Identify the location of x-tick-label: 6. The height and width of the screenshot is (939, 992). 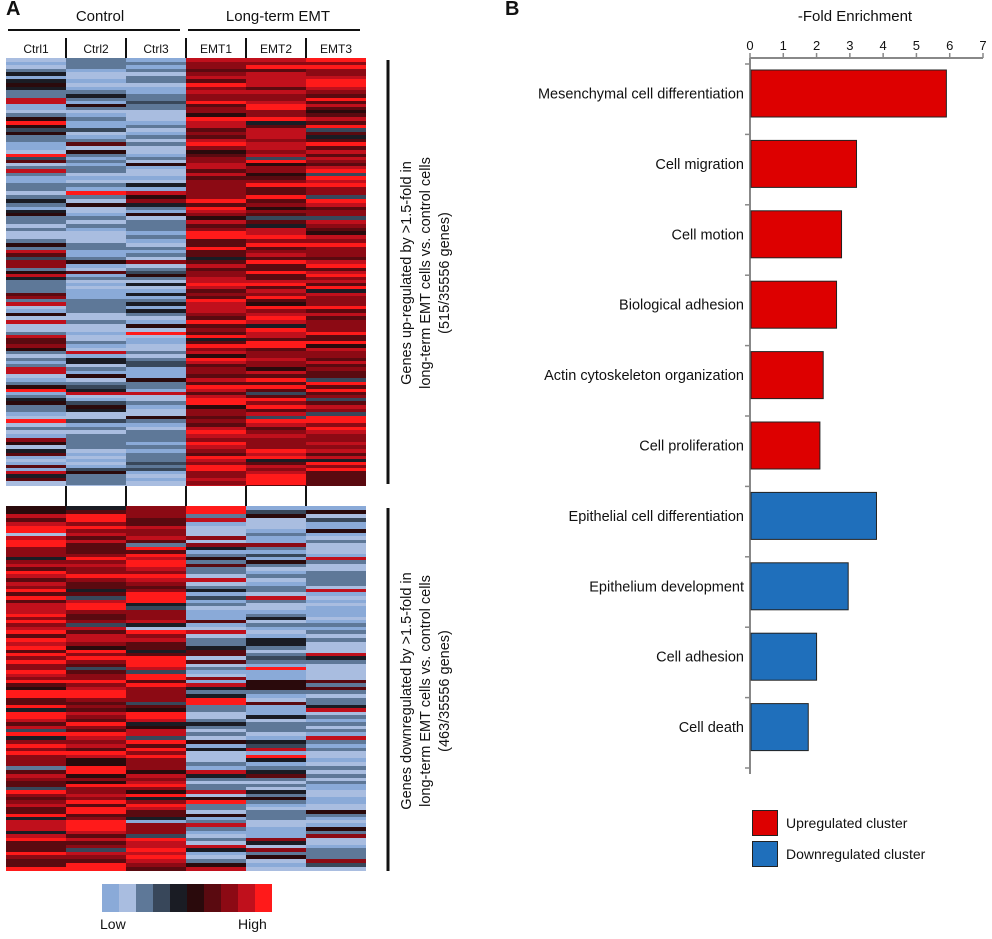
(949, 45).